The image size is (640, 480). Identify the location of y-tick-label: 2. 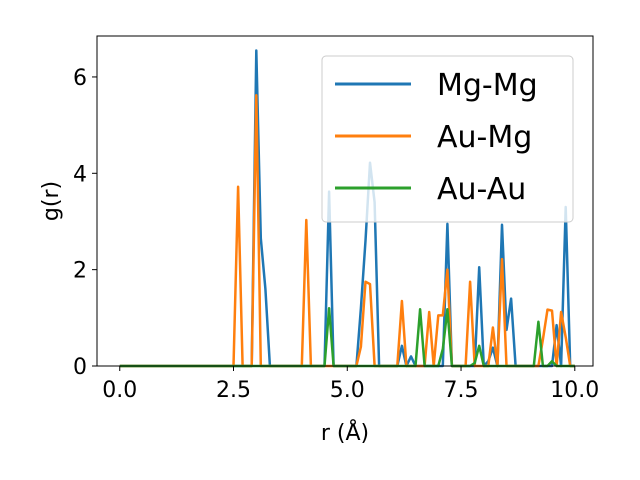
(80, 271).